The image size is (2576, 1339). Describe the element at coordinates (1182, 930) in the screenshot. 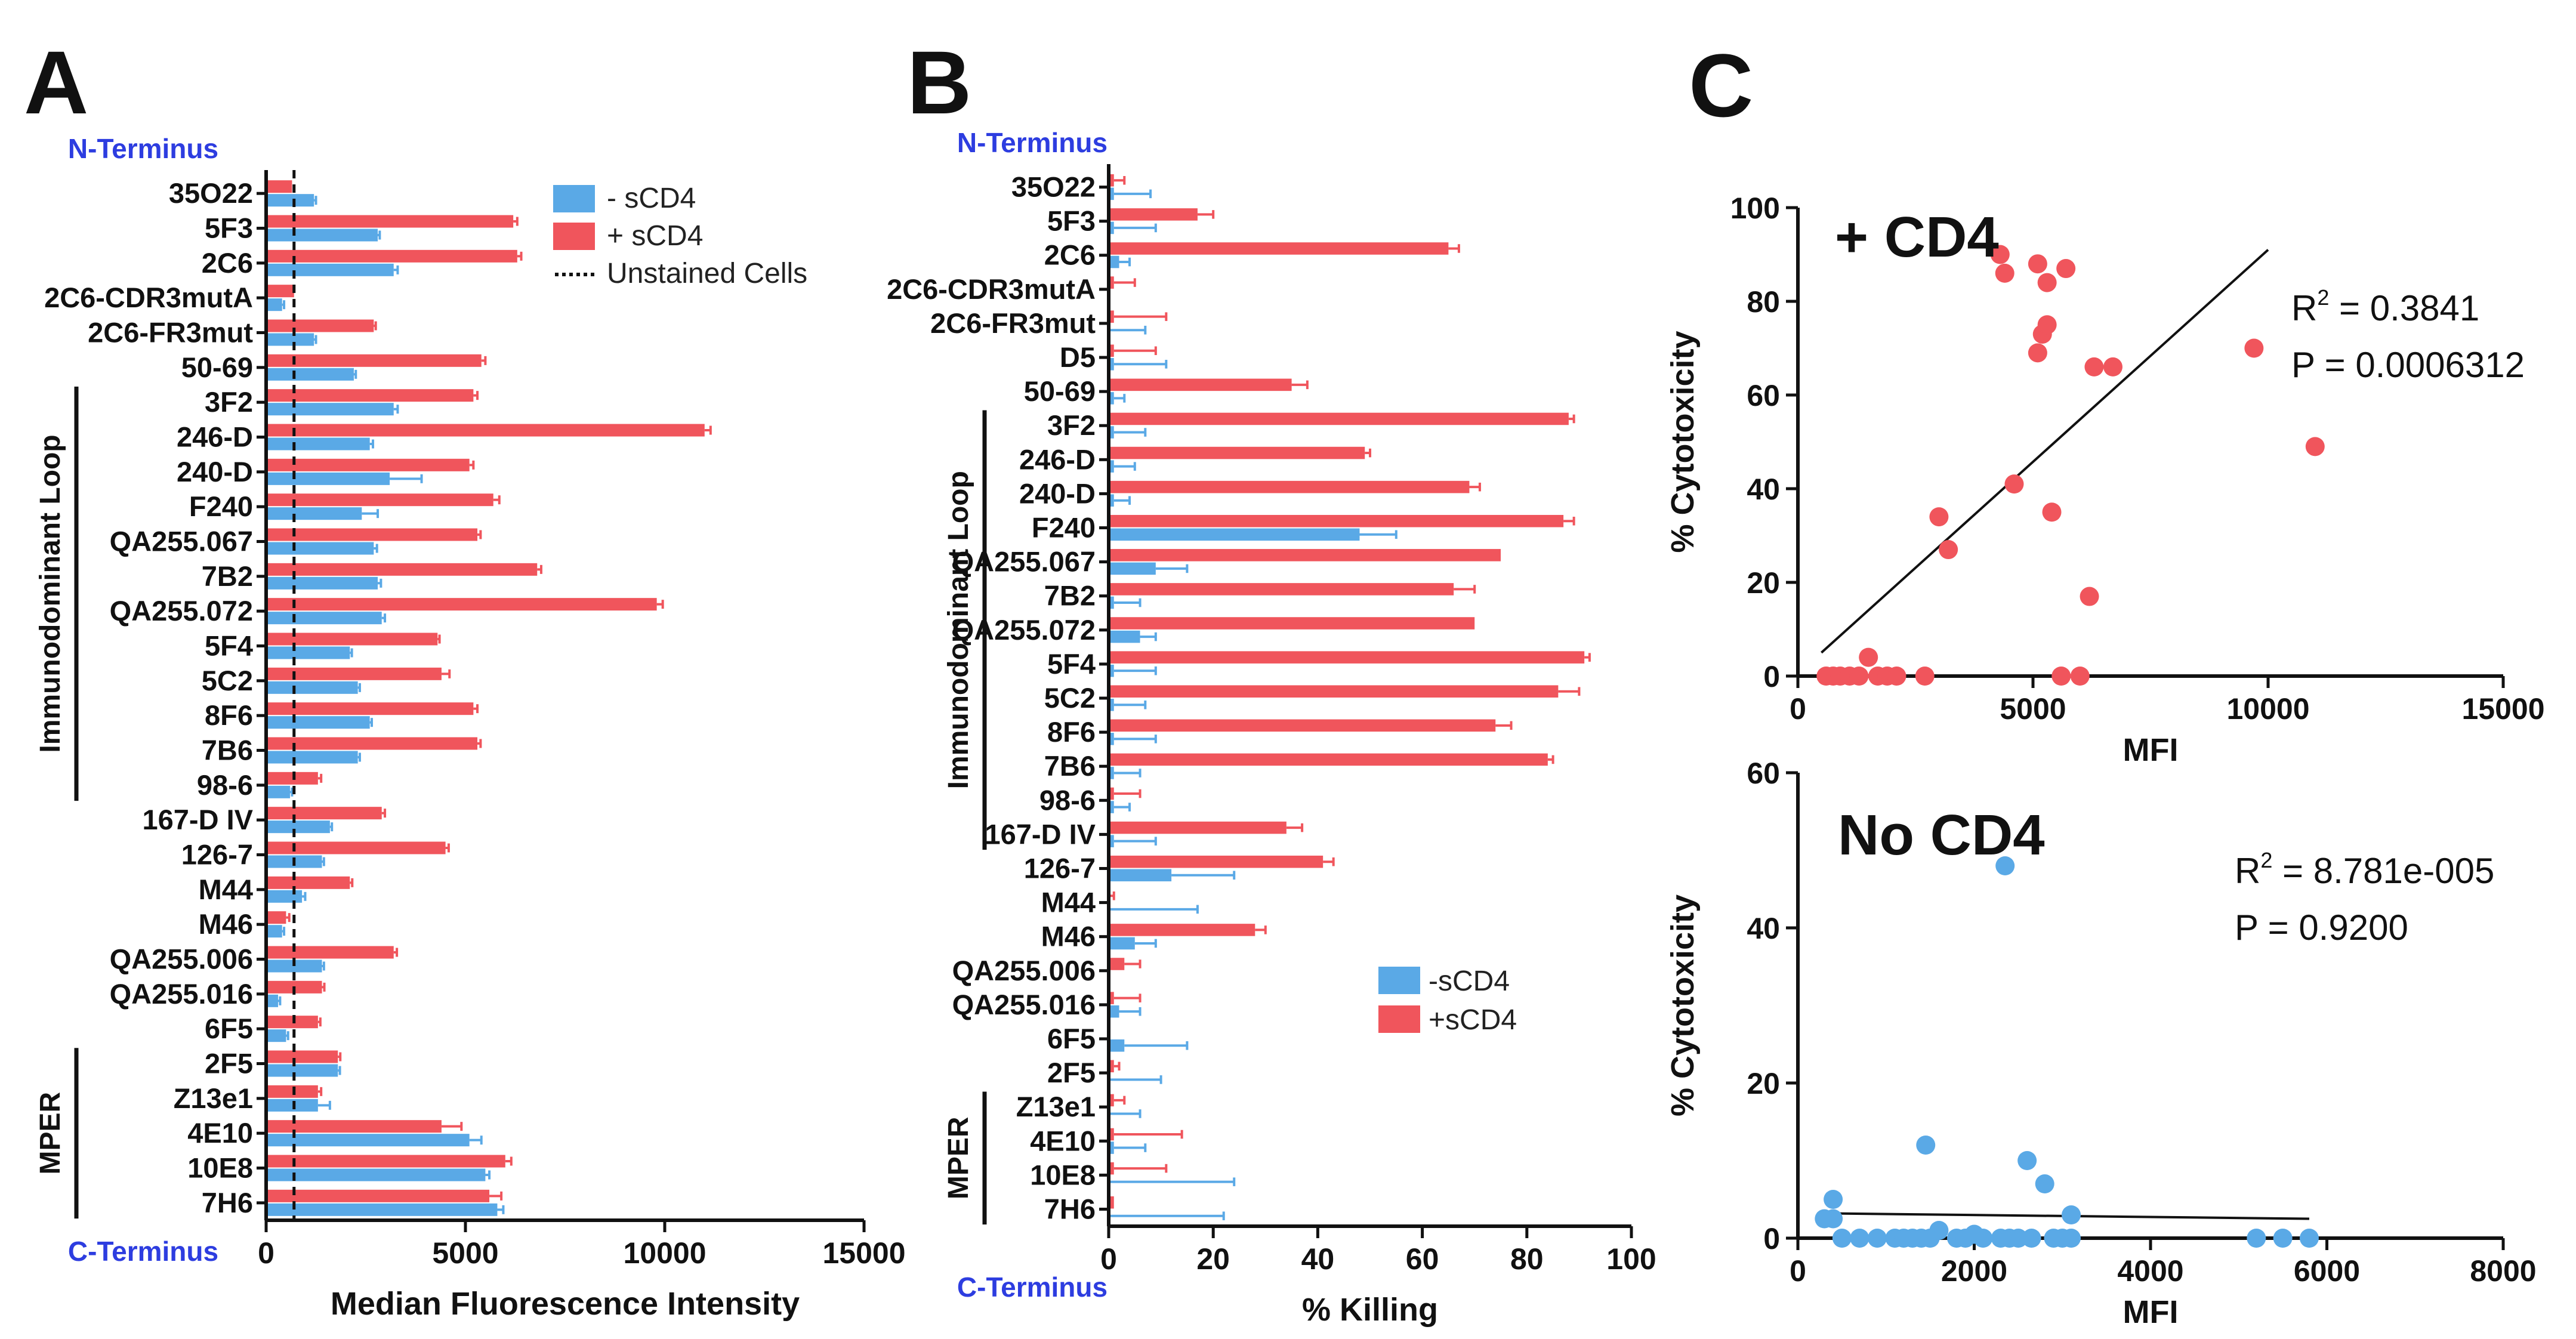

I see `bar-plus-m46` at that location.